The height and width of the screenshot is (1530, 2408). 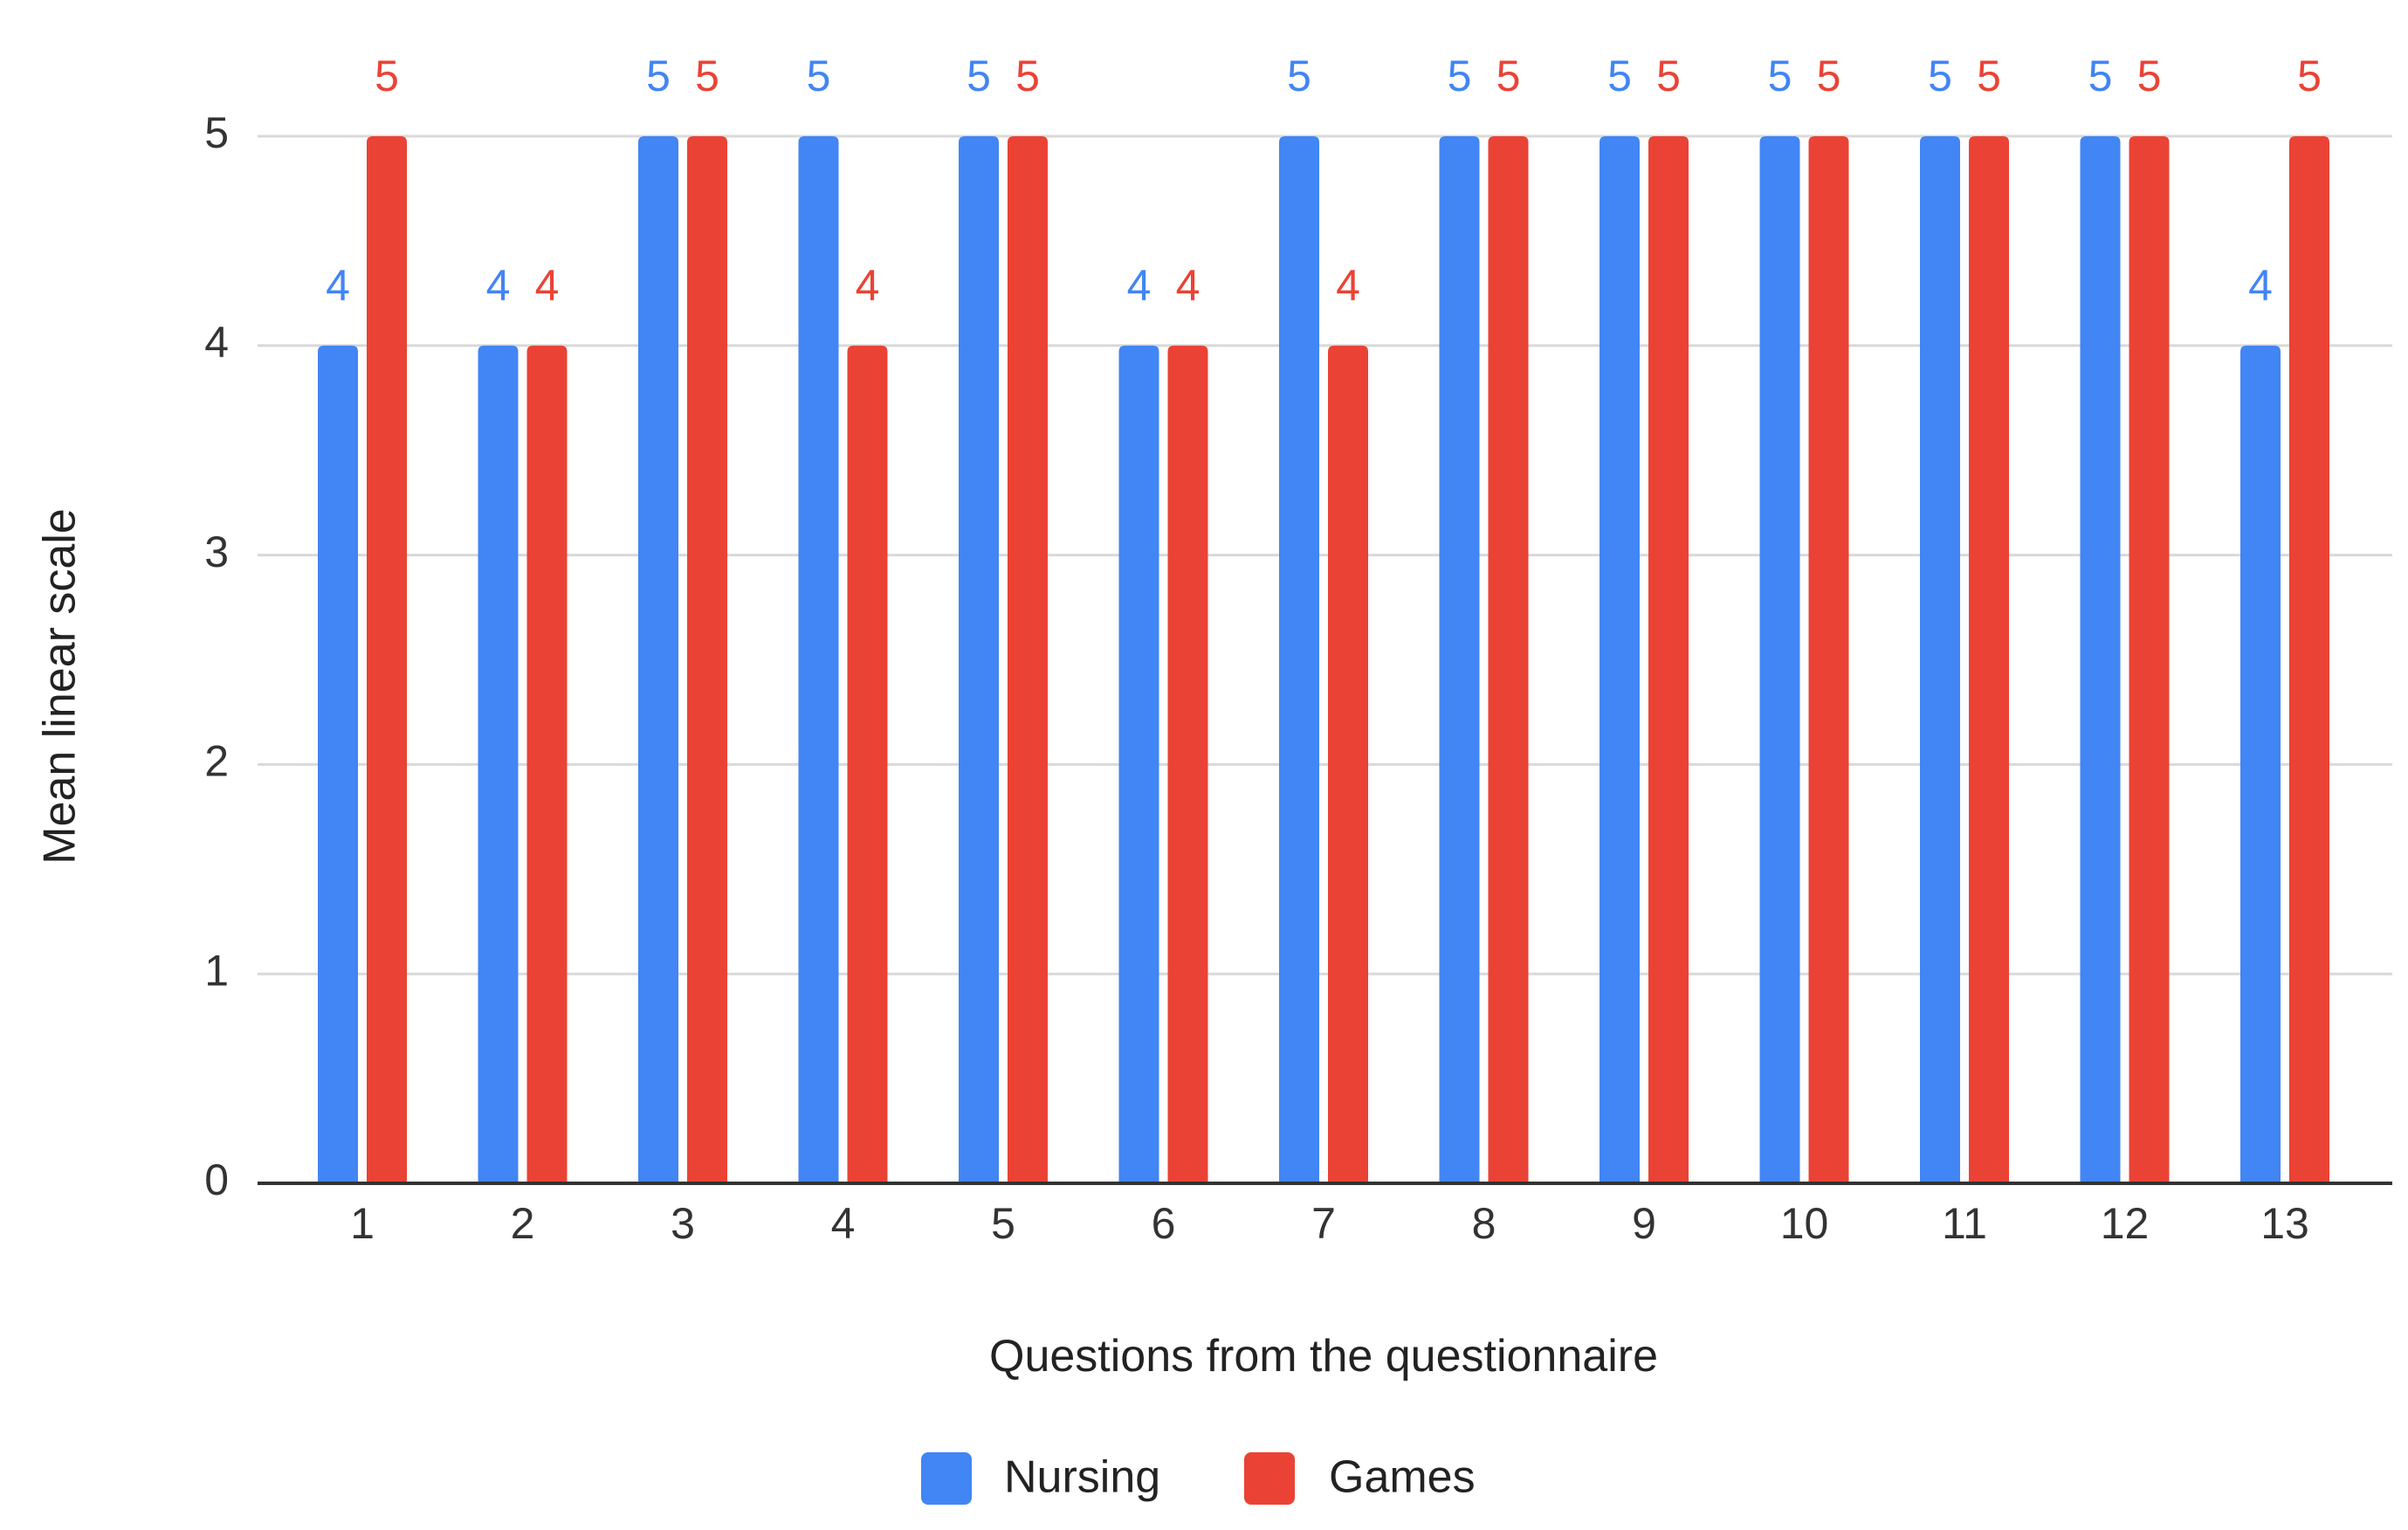 I want to click on y-tick-label: 0, so click(x=216, y=1179).